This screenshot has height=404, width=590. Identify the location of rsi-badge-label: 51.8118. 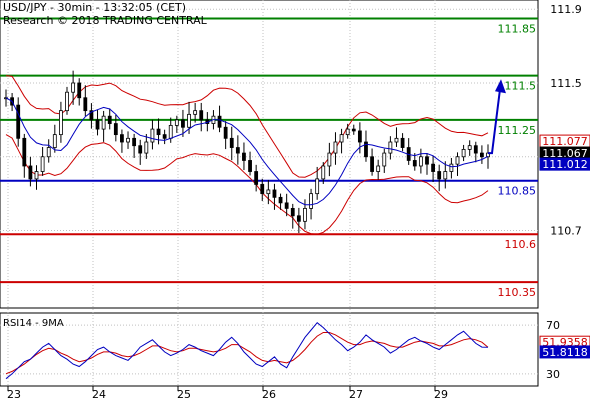
(565, 352).